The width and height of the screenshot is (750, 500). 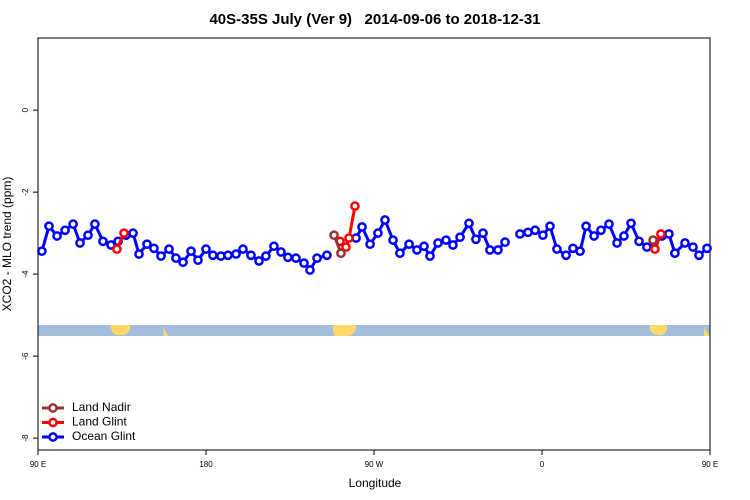 I want to click on x-tick-label: 90 W, so click(x=374, y=464).